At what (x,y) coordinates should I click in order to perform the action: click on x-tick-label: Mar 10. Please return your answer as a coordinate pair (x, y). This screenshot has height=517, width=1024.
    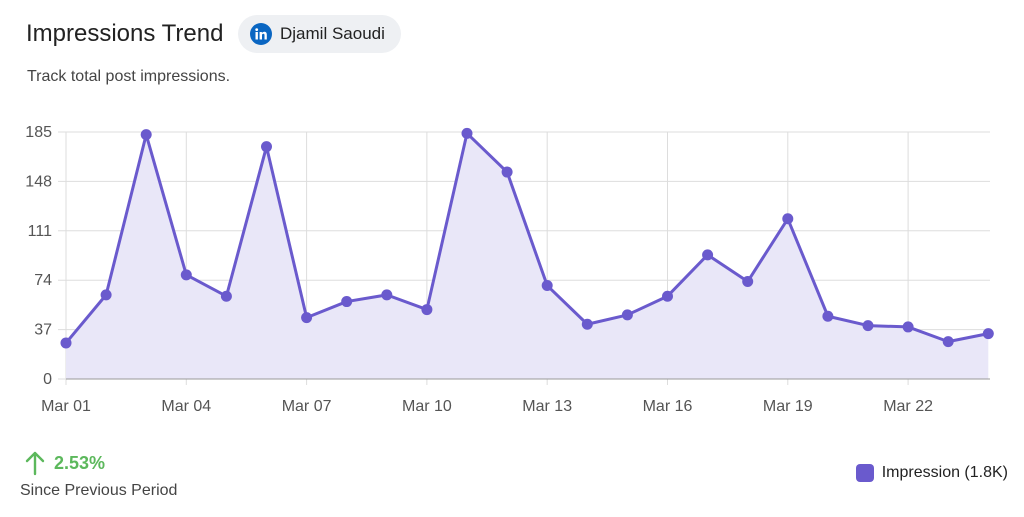
    Looking at the image, I should click on (427, 406).